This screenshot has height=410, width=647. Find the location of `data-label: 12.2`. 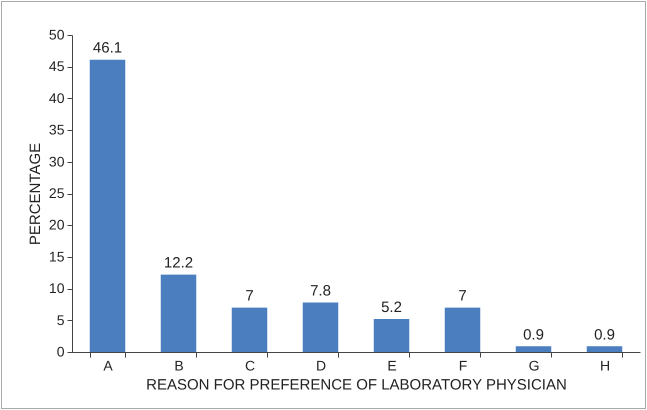

data-label: 12.2 is located at coordinates (179, 263).